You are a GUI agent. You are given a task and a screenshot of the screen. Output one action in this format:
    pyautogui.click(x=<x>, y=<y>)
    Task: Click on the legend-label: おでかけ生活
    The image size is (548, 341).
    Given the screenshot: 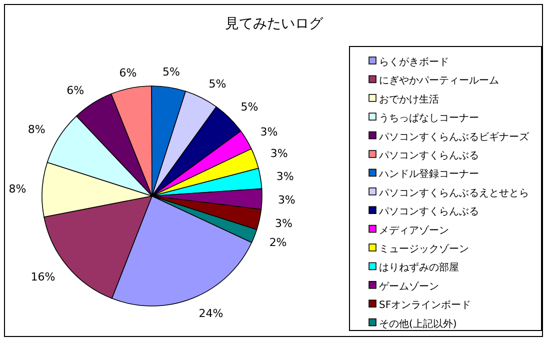 What is the action you would take?
    pyautogui.click(x=409, y=99)
    